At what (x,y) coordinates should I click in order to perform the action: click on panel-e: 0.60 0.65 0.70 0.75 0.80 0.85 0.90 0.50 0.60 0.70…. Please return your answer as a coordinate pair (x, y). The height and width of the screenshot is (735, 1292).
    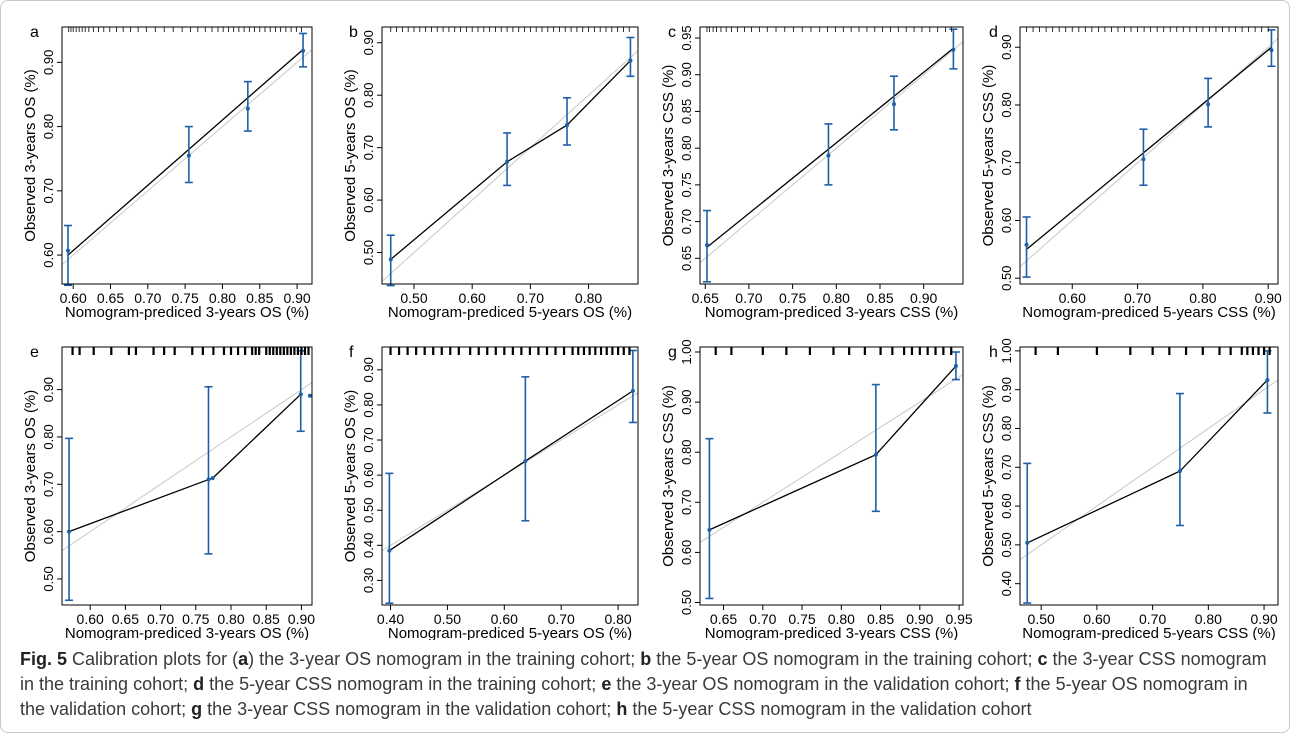
    Looking at the image, I should click on (168, 492).